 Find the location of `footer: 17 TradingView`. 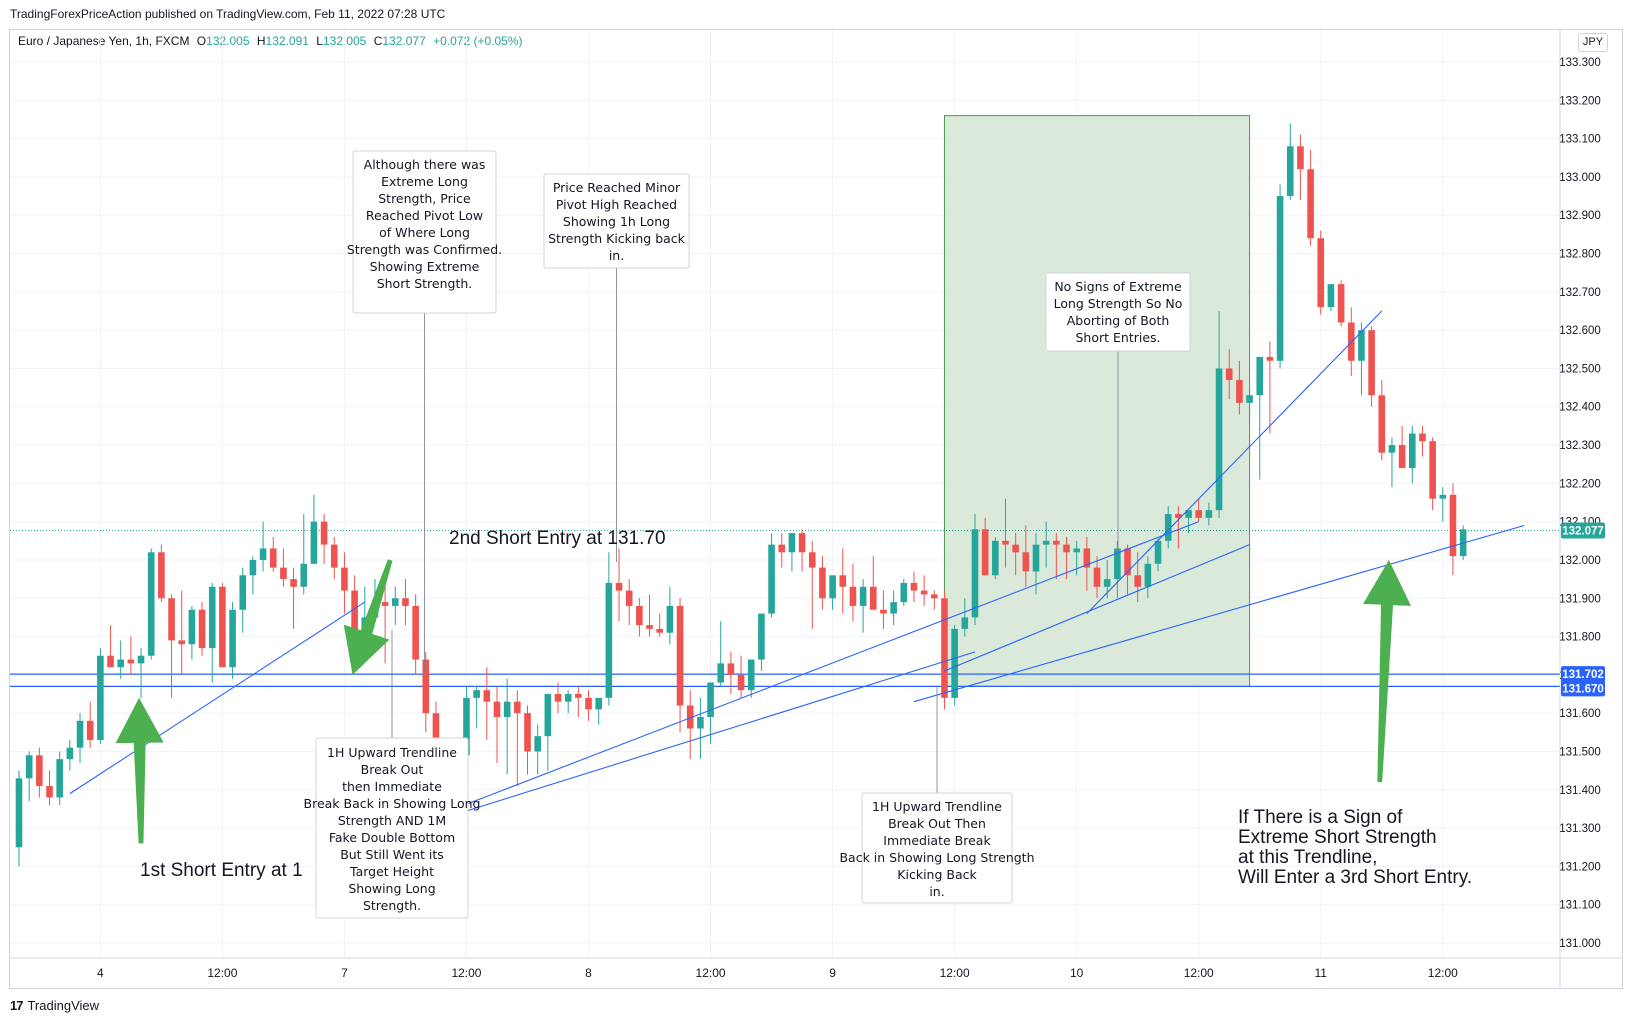

footer: 17 TradingView is located at coordinates (54, 1005).